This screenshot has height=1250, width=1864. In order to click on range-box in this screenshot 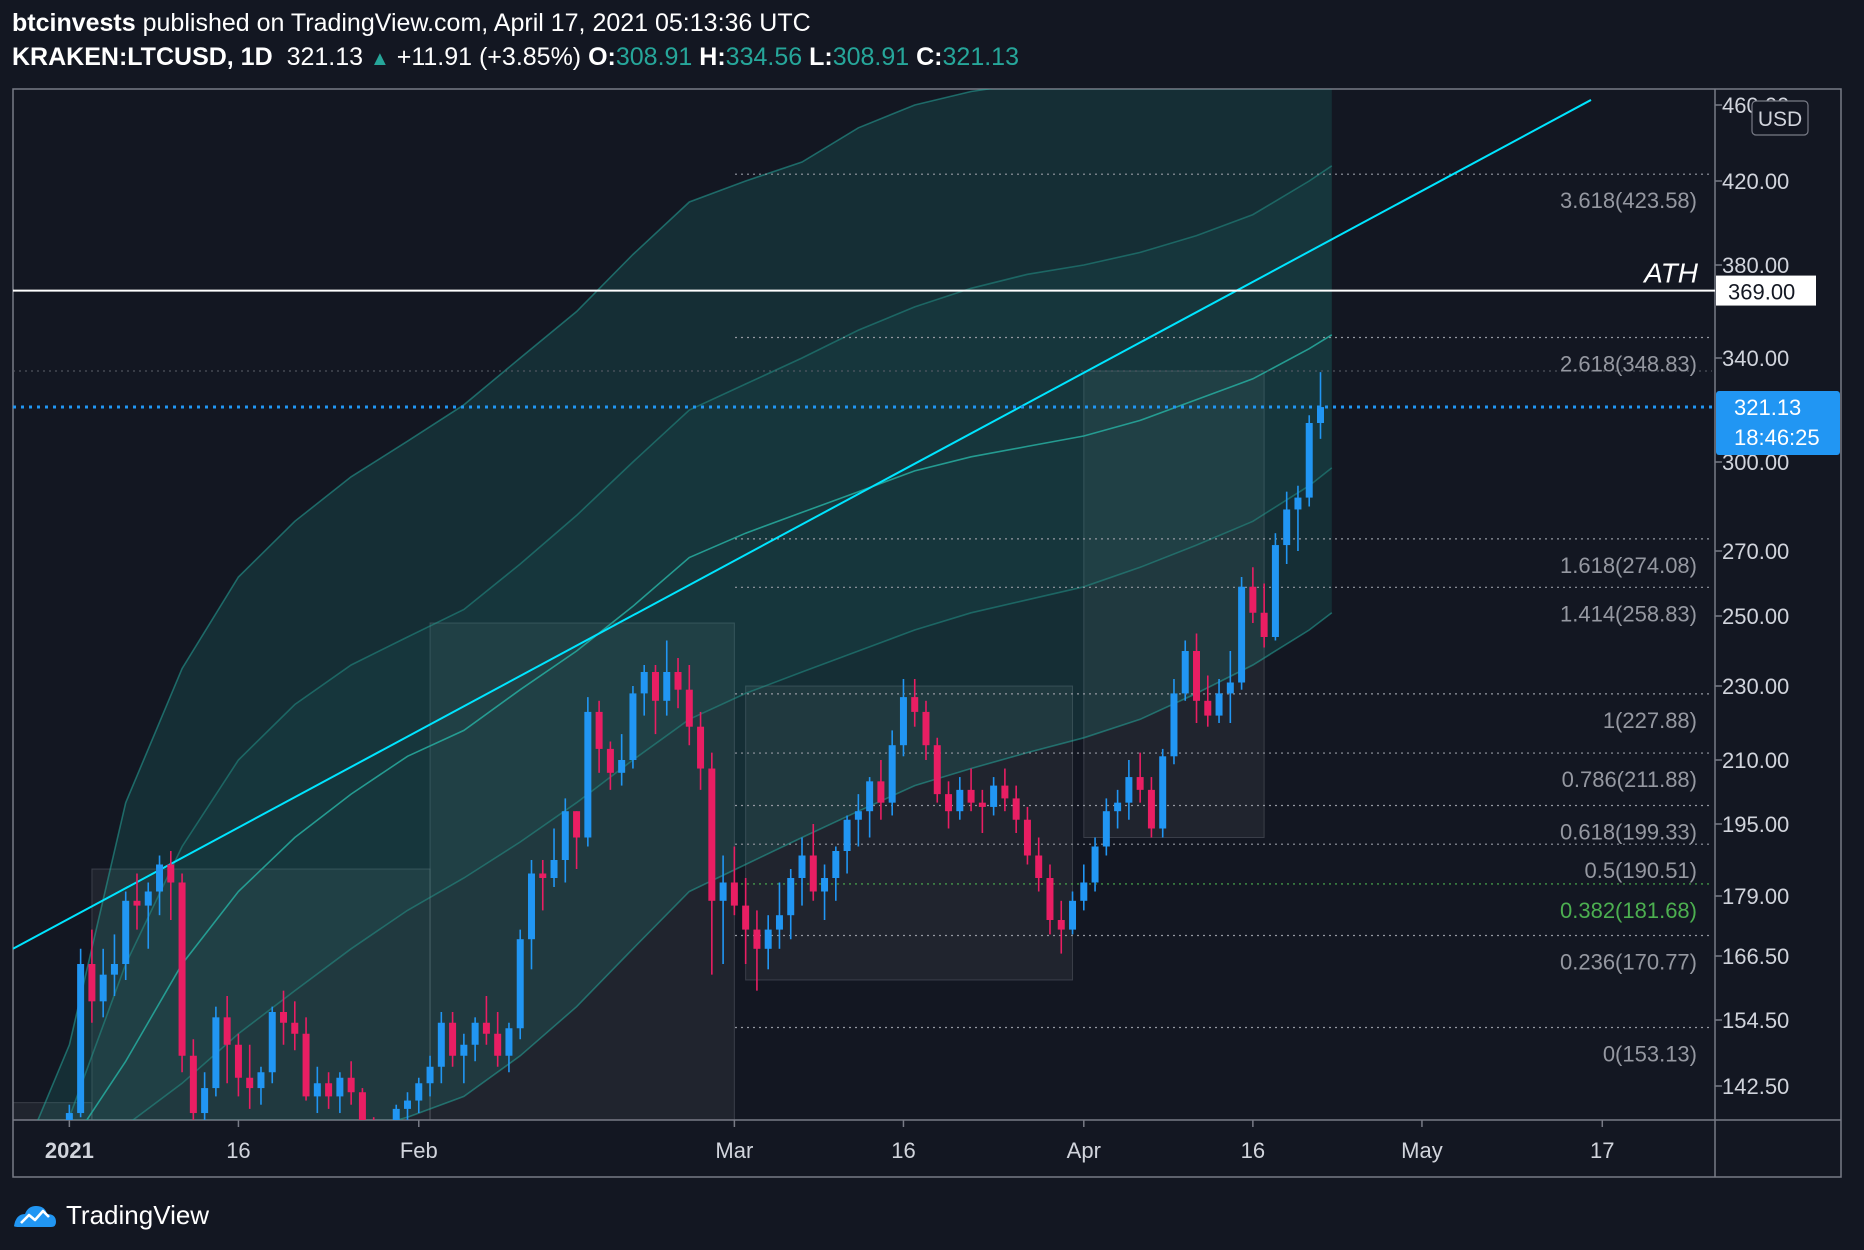, I will do `click(909, 833)`.